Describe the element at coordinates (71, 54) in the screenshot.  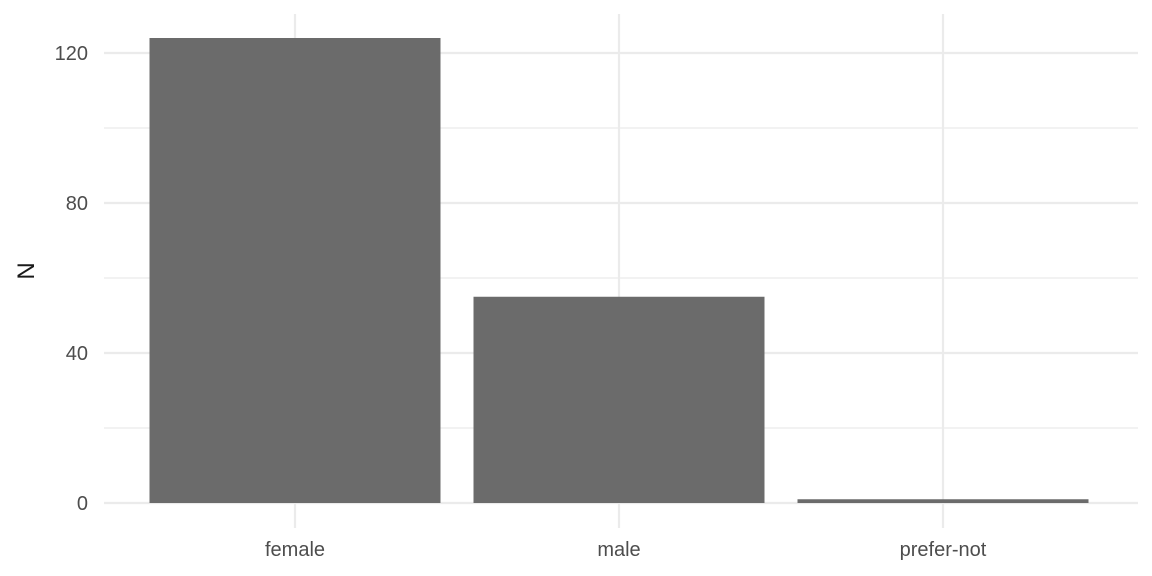
I see `y-tick-label: 120` at that location.